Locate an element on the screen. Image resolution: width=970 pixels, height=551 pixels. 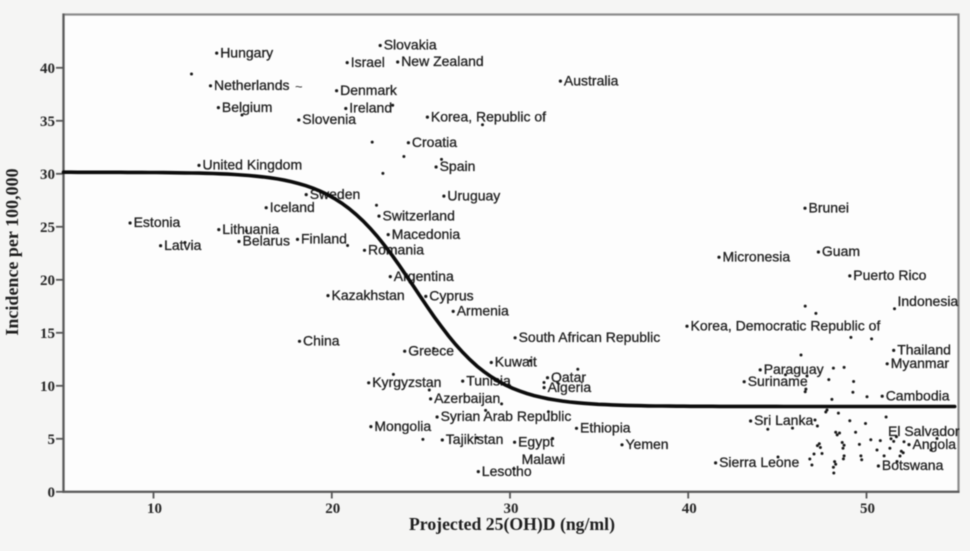
svg-text: Kazakhstan is located at coordinates (368, 295).